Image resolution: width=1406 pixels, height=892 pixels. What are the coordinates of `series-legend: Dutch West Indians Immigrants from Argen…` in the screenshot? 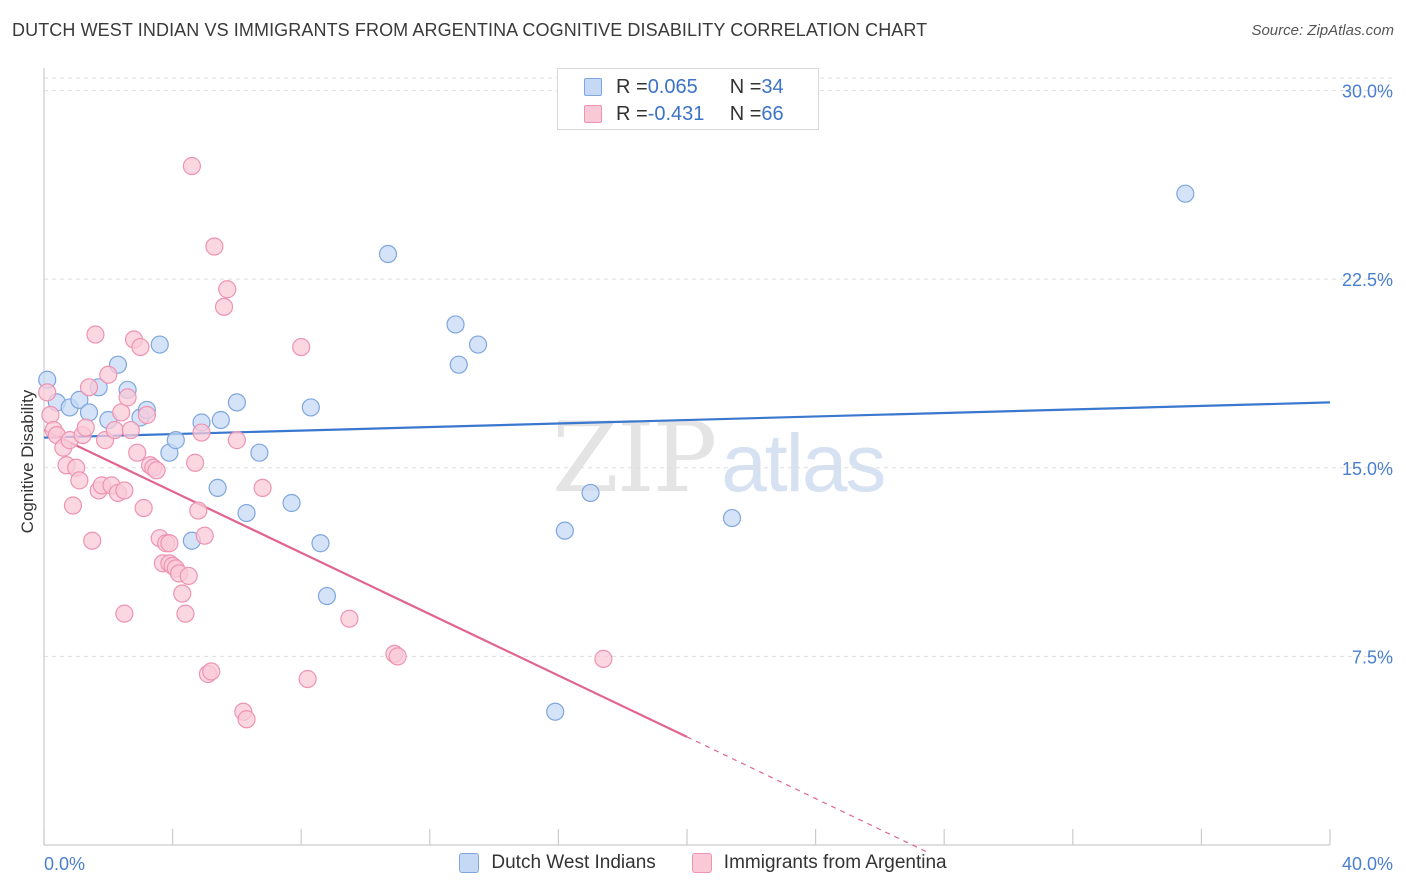 It's located at (703, 863).